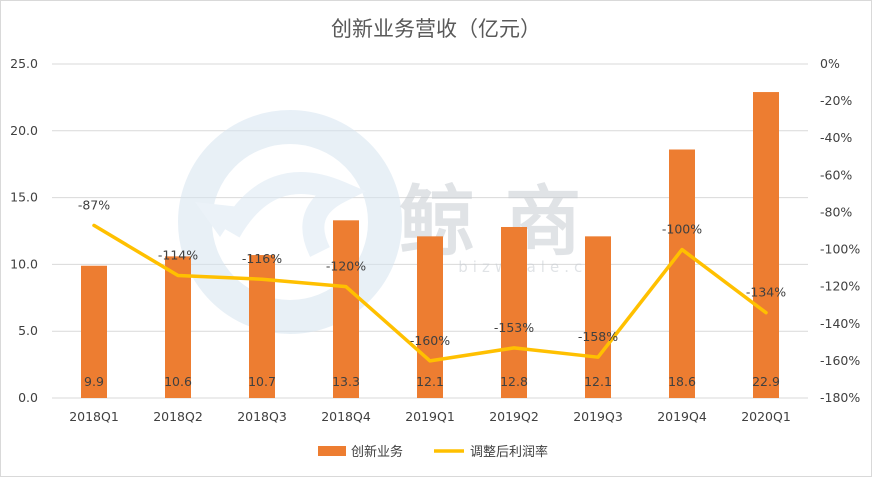 The width and height of the screenshot is (872, 477). I want to click on watermark-logo-wave, so click(293, 214).